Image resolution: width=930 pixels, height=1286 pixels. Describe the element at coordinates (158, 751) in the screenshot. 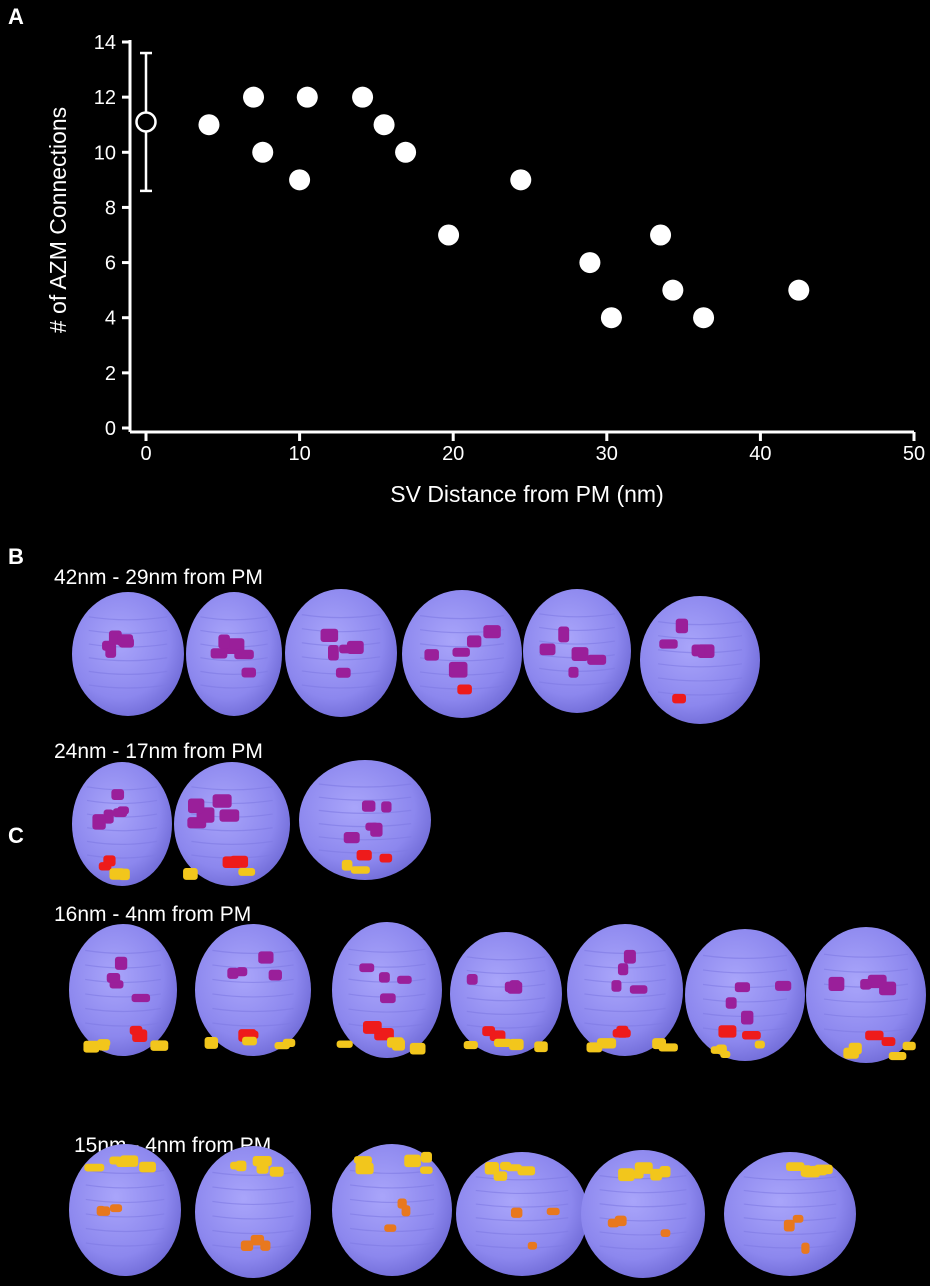

I see `row-label-b2: 24nm - 17nm from PM` at that location.